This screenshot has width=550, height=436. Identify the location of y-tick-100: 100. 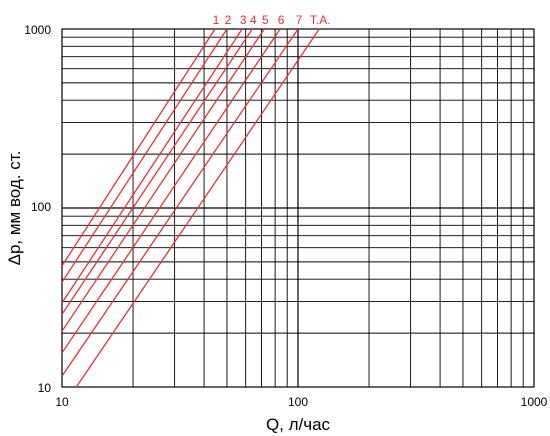
(41, 207).